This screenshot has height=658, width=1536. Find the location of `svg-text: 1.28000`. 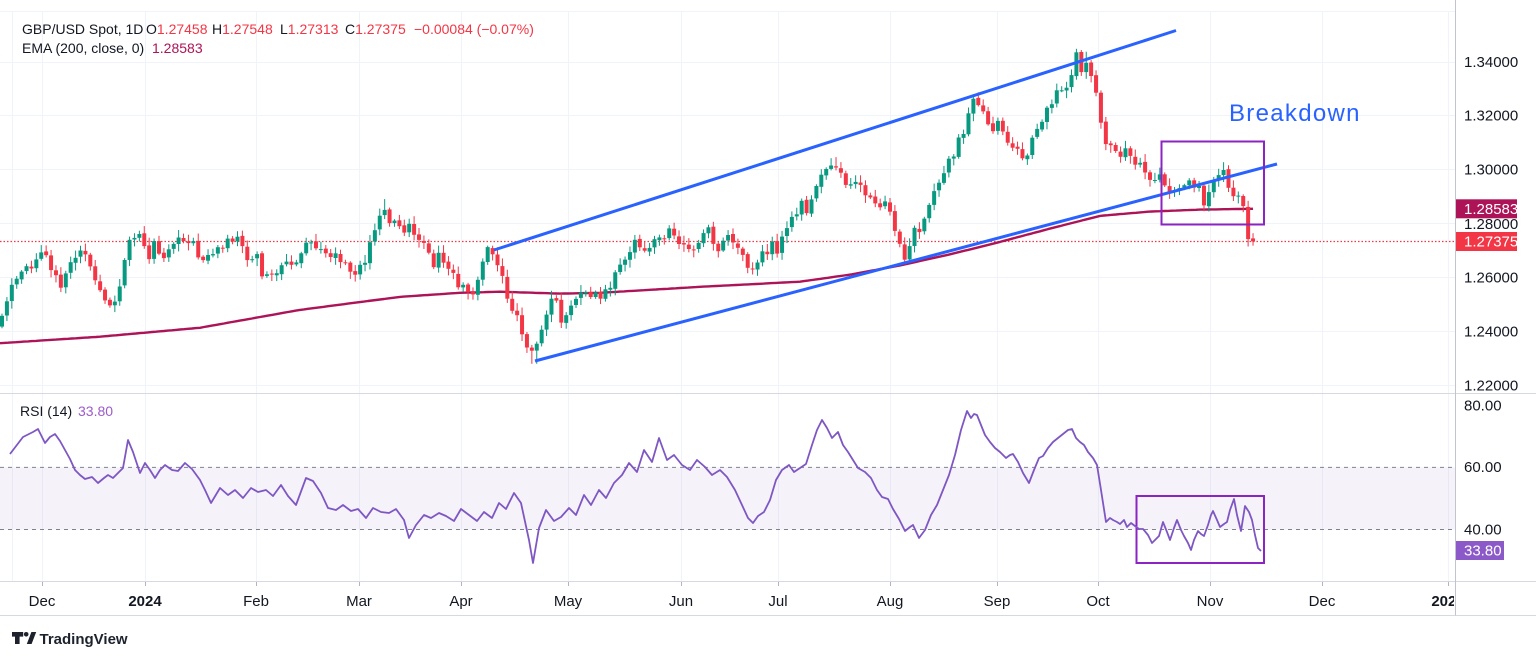

svg-text: 1.28000 is located at coordinates (1491, 224).